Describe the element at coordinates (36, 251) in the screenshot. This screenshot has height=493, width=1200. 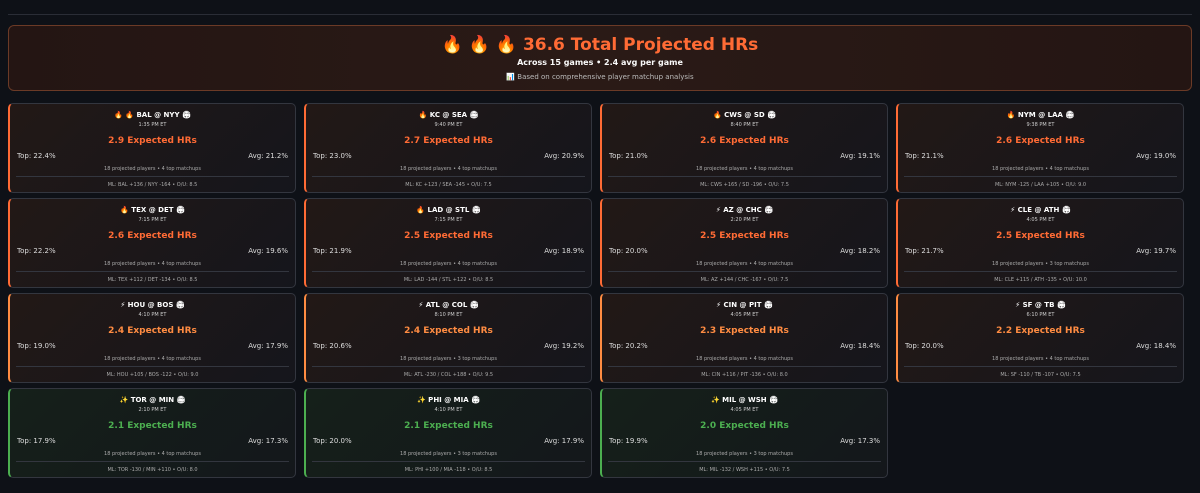
I see `top-probability: Top: 22.2%` at that location.